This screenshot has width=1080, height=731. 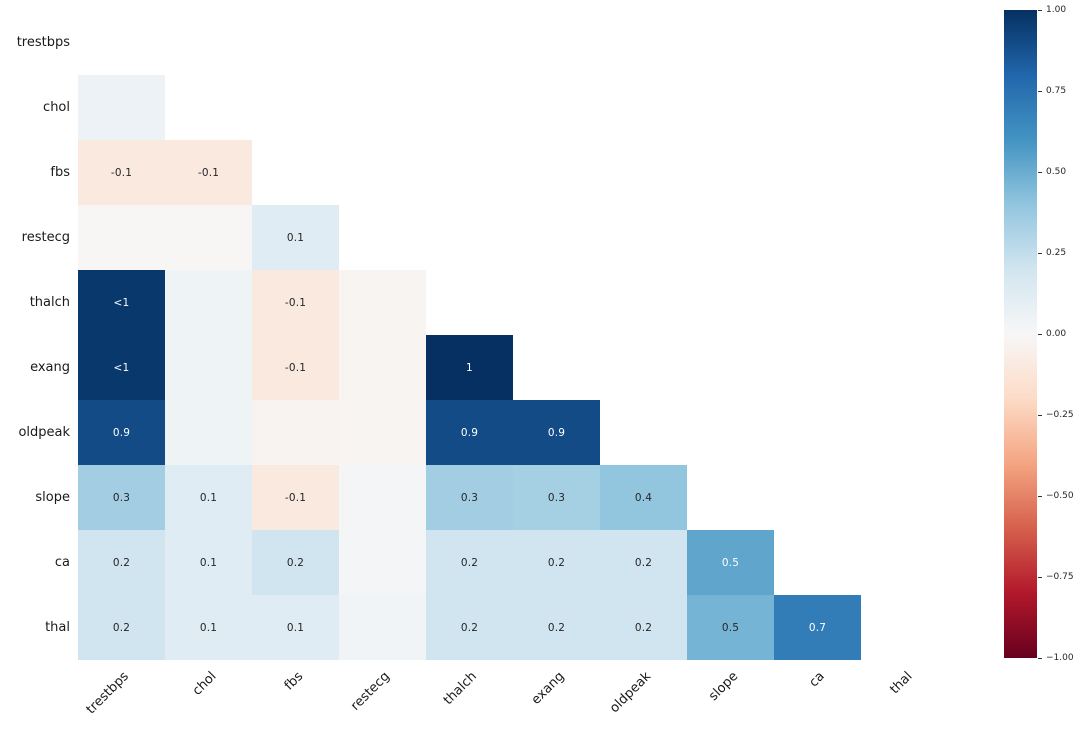 I want to click on heatmap-cell-thal-chol: 0.1, so click(x=208, y=627).